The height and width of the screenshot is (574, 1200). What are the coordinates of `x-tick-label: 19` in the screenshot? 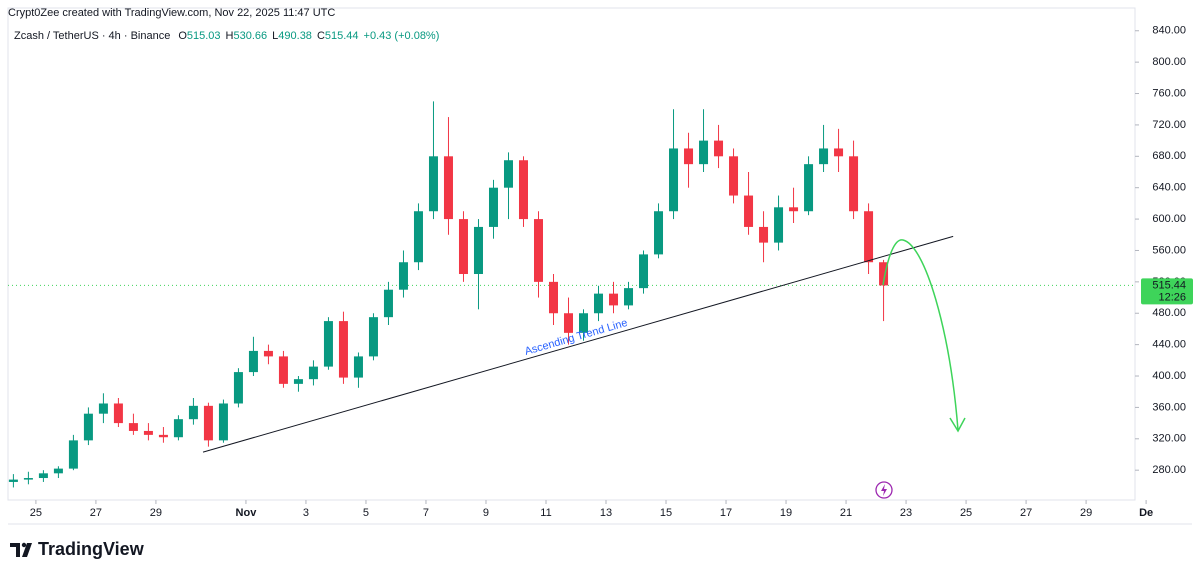 It's located at (786, 513).